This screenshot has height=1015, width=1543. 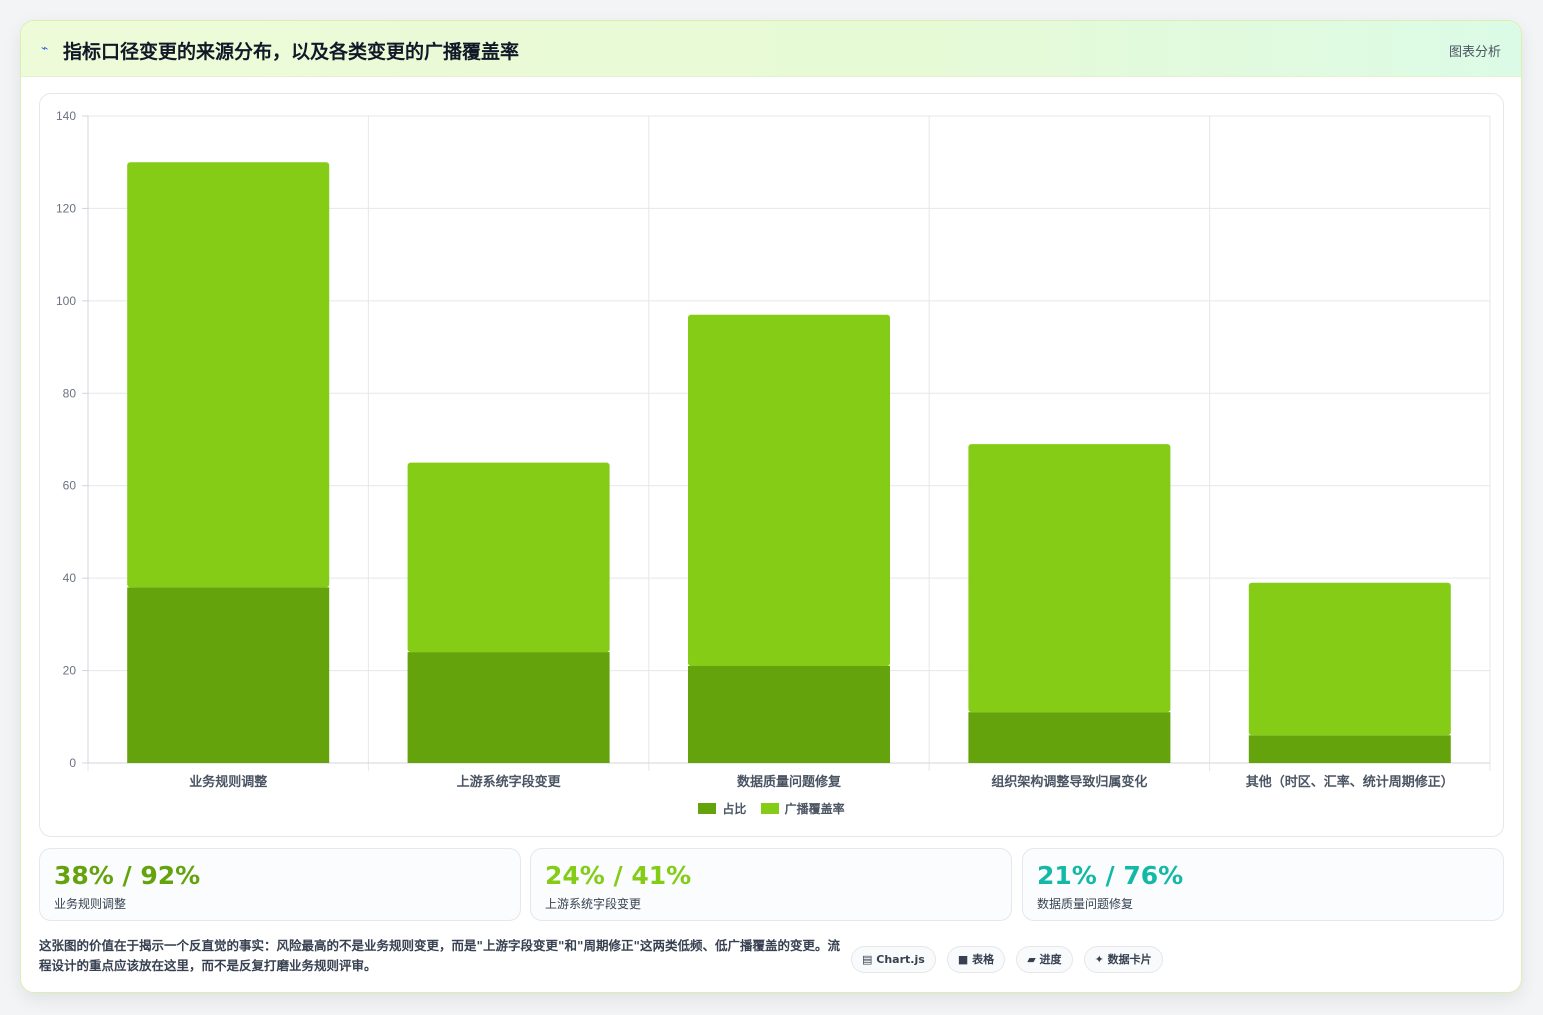 What do you see at coordinates (66, 208) in the screenshot?
I see `y-tick-label: 120` at bounding box center [66, 208].